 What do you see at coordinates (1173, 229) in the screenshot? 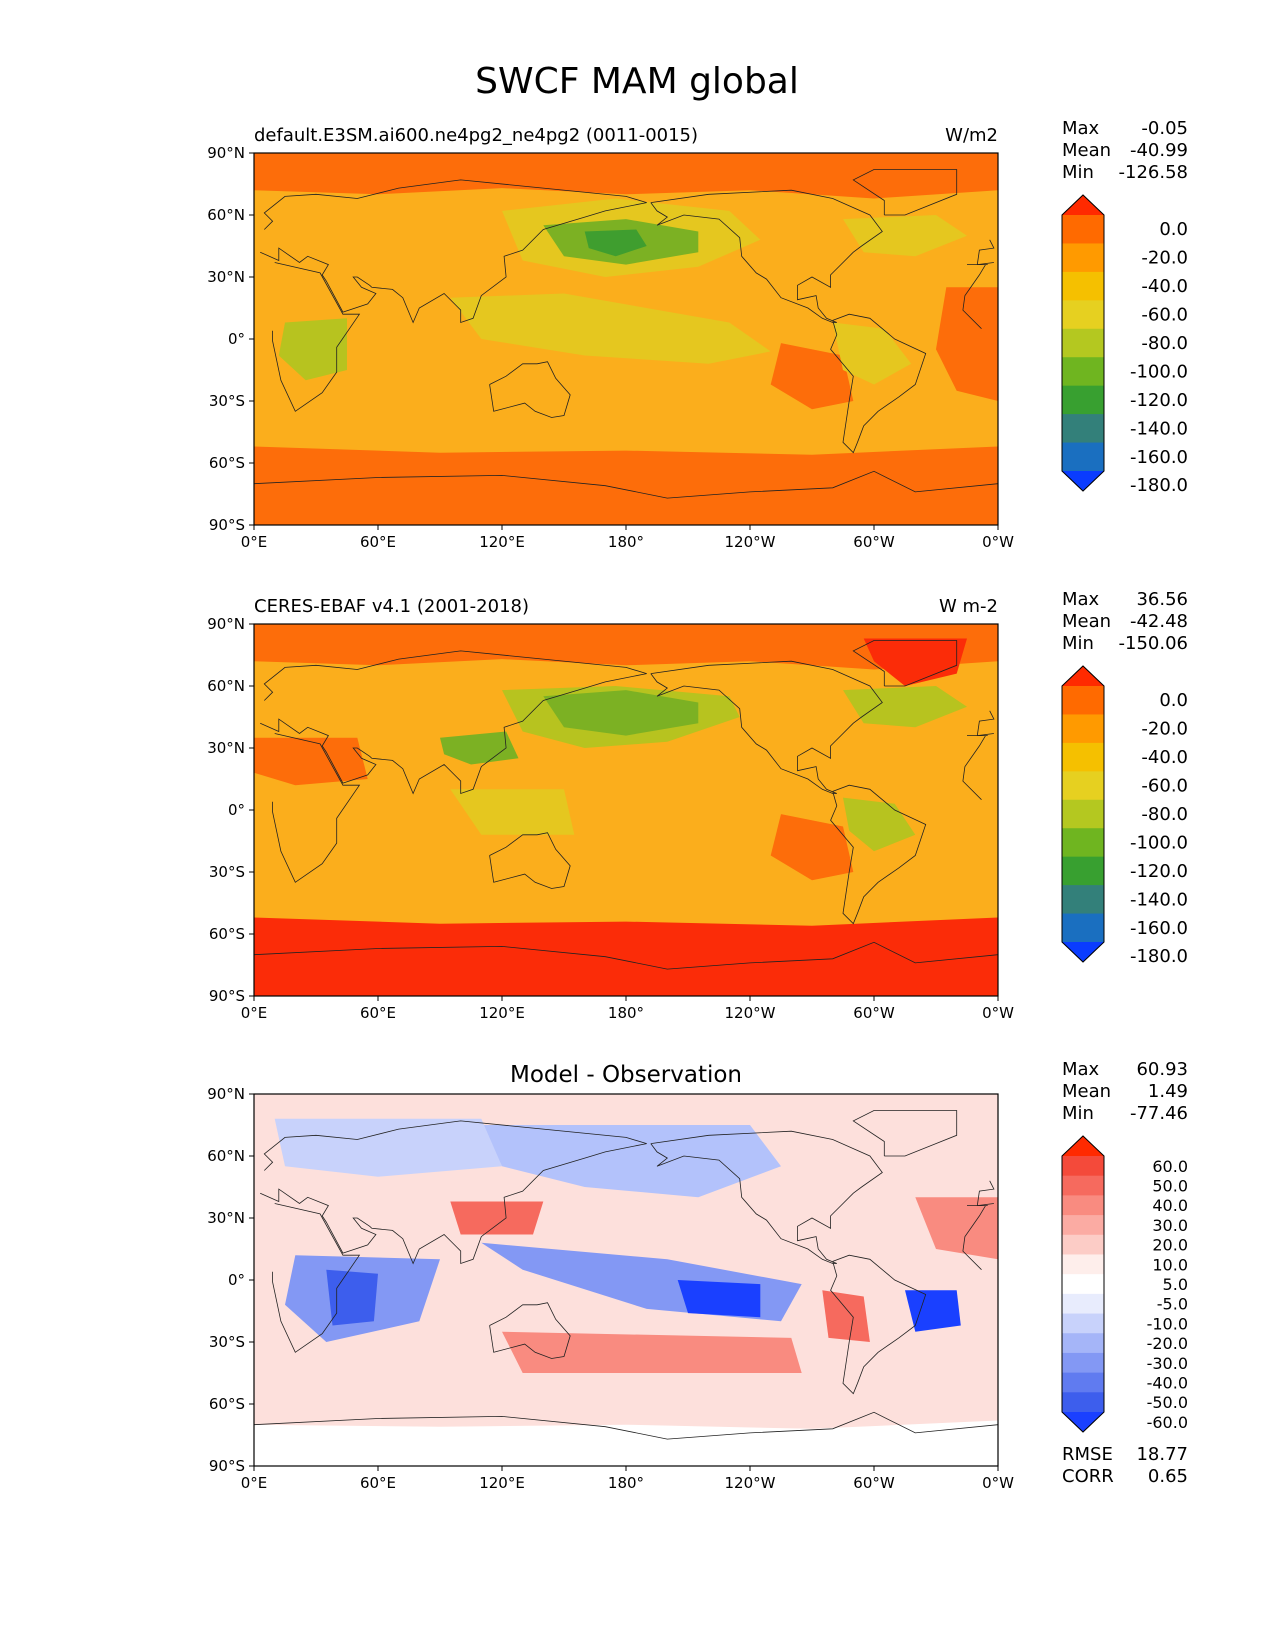
I see `colorbar-tick-label: 0.0` at bounding box center [1173, 229].